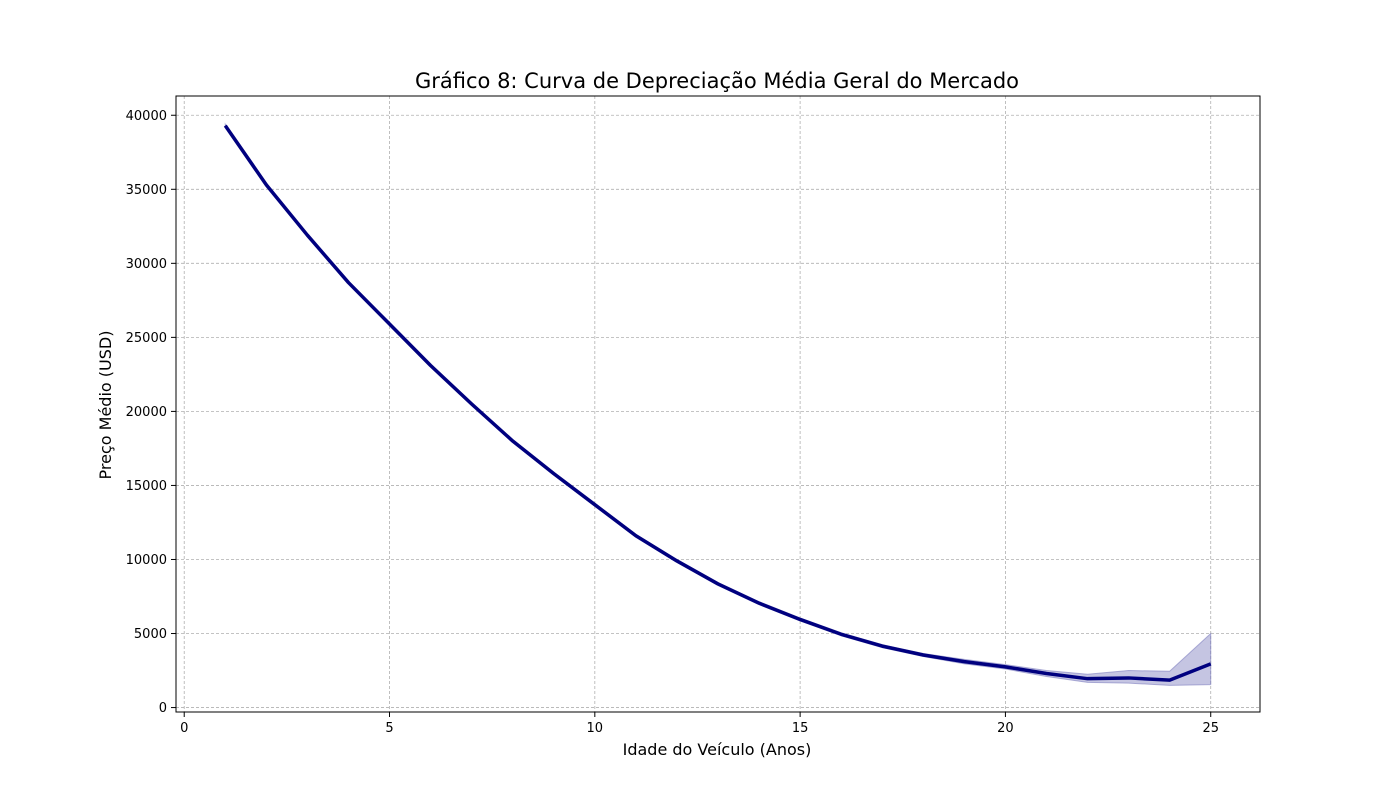  I want to click on y-tick-label: 10000, so click(146, 560).